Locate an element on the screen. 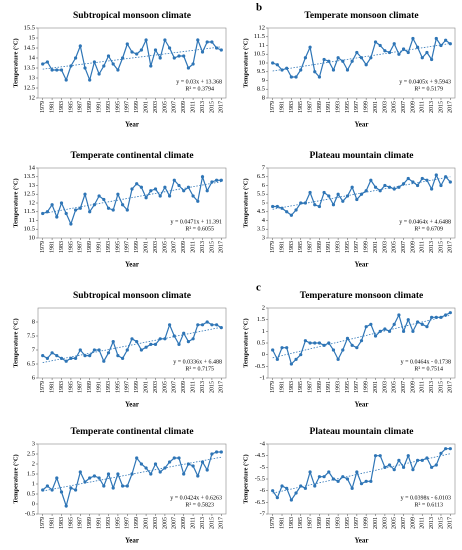  y-tick-label: 12.5 is located at coordinates (29, 87).